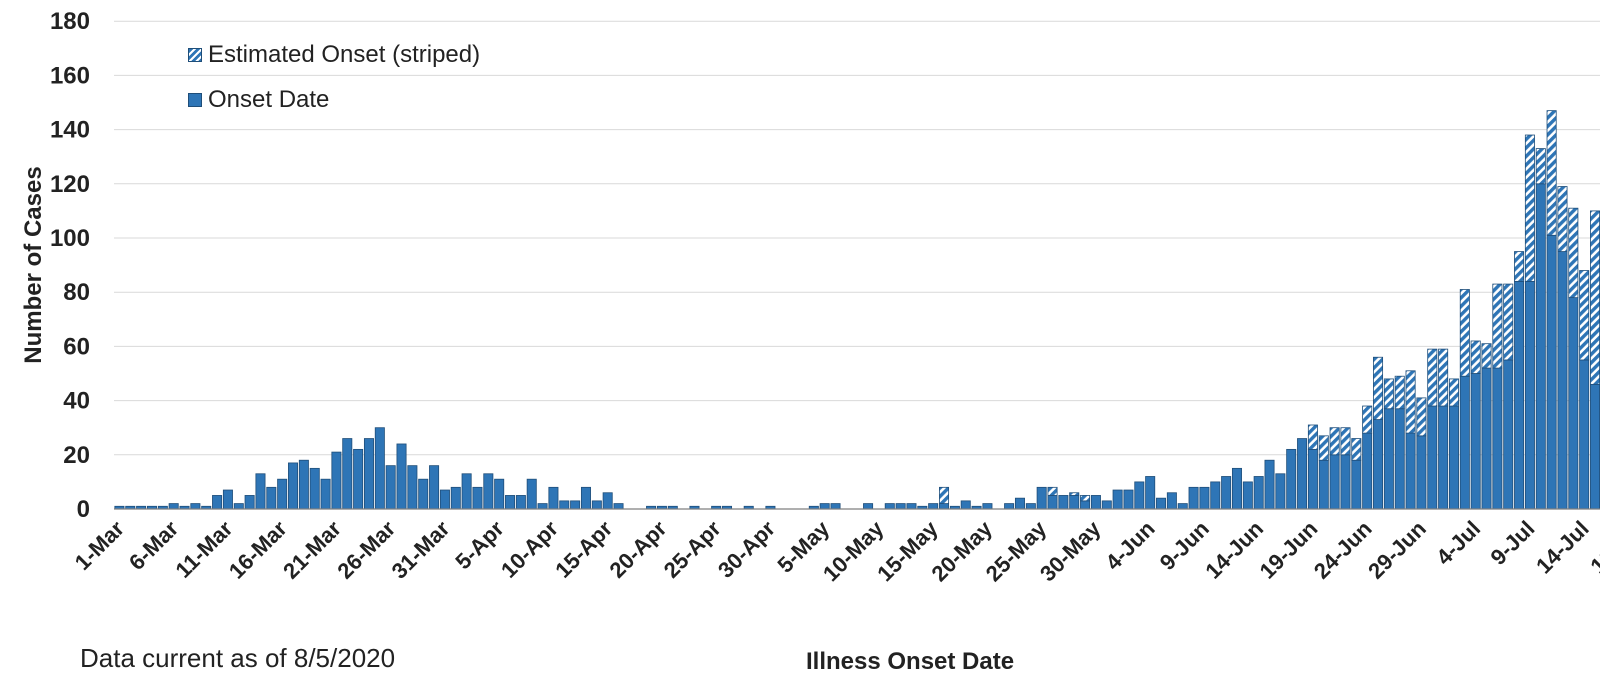  What do you see at coordinates (76, 455) in the screenshot?
I see `y-tick-label: 20` at bounding box center [76, 455].